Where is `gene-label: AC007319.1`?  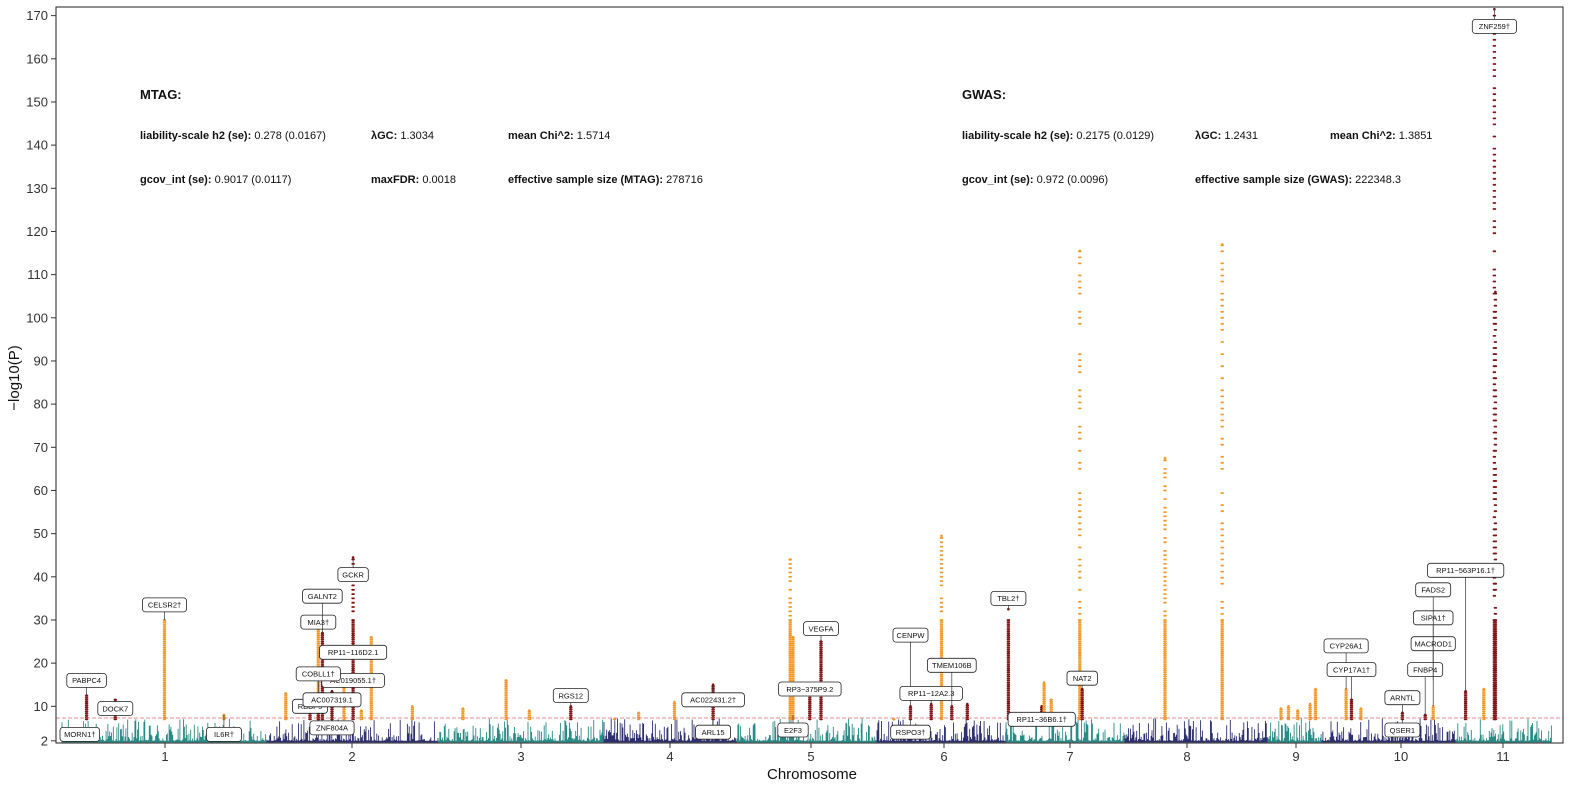 gene-label: AC007319.1 is located at coordinates (332, 699).